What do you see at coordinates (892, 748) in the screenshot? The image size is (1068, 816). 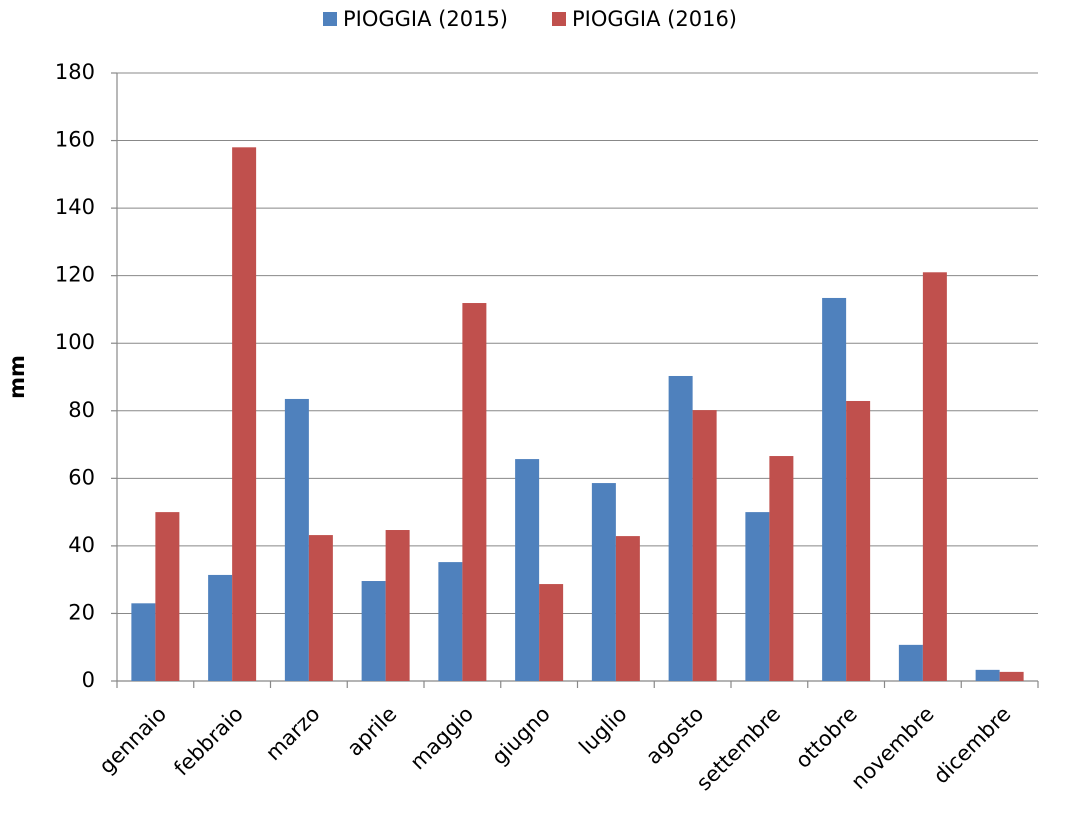 I see `x-tick-label: novembre` at bounding box center [892, 748].